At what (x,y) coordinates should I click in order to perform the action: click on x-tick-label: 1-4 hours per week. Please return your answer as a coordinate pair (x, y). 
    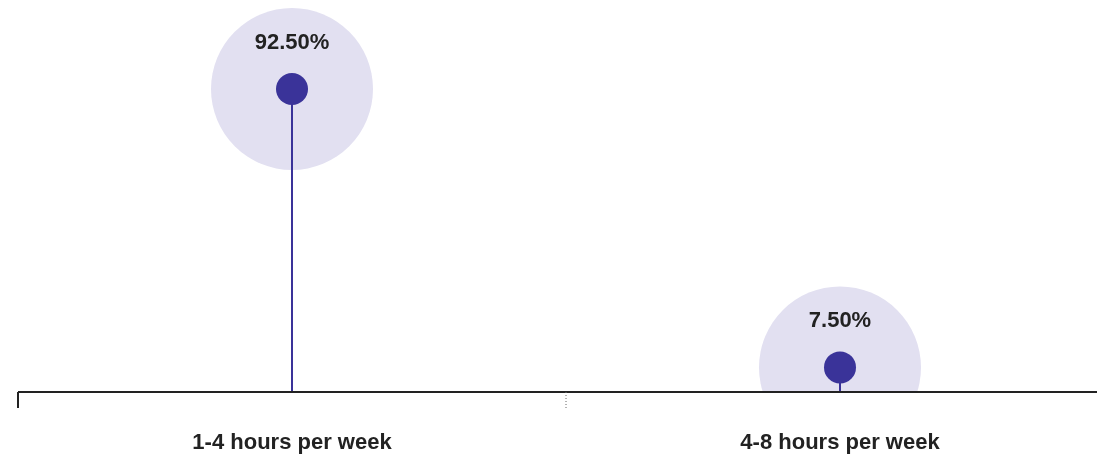
    Looking at the image, I should click on (292, 441).